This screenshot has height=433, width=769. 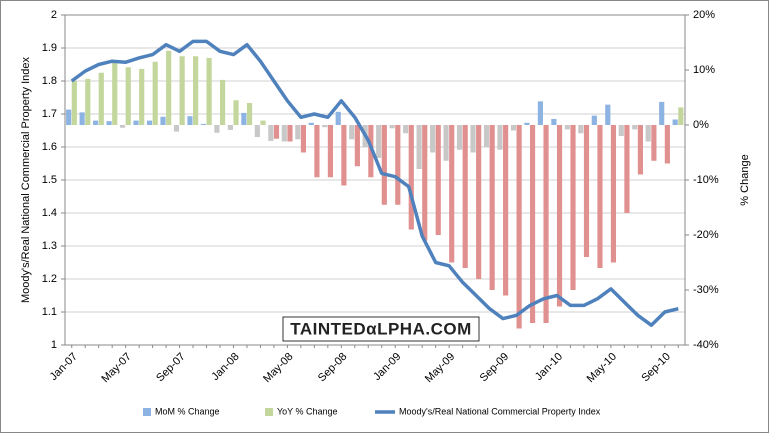 What do you see at coordinates (49, 312) in the screenshot?
I see `y-tick-label: 1.1` at bounding box center [49, 312].